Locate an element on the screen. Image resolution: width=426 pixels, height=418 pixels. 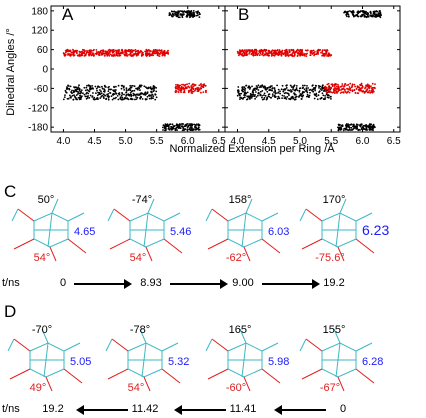
panel-c-structure-0: 50° 54° 4.65 is located at coordinates (53, 229).